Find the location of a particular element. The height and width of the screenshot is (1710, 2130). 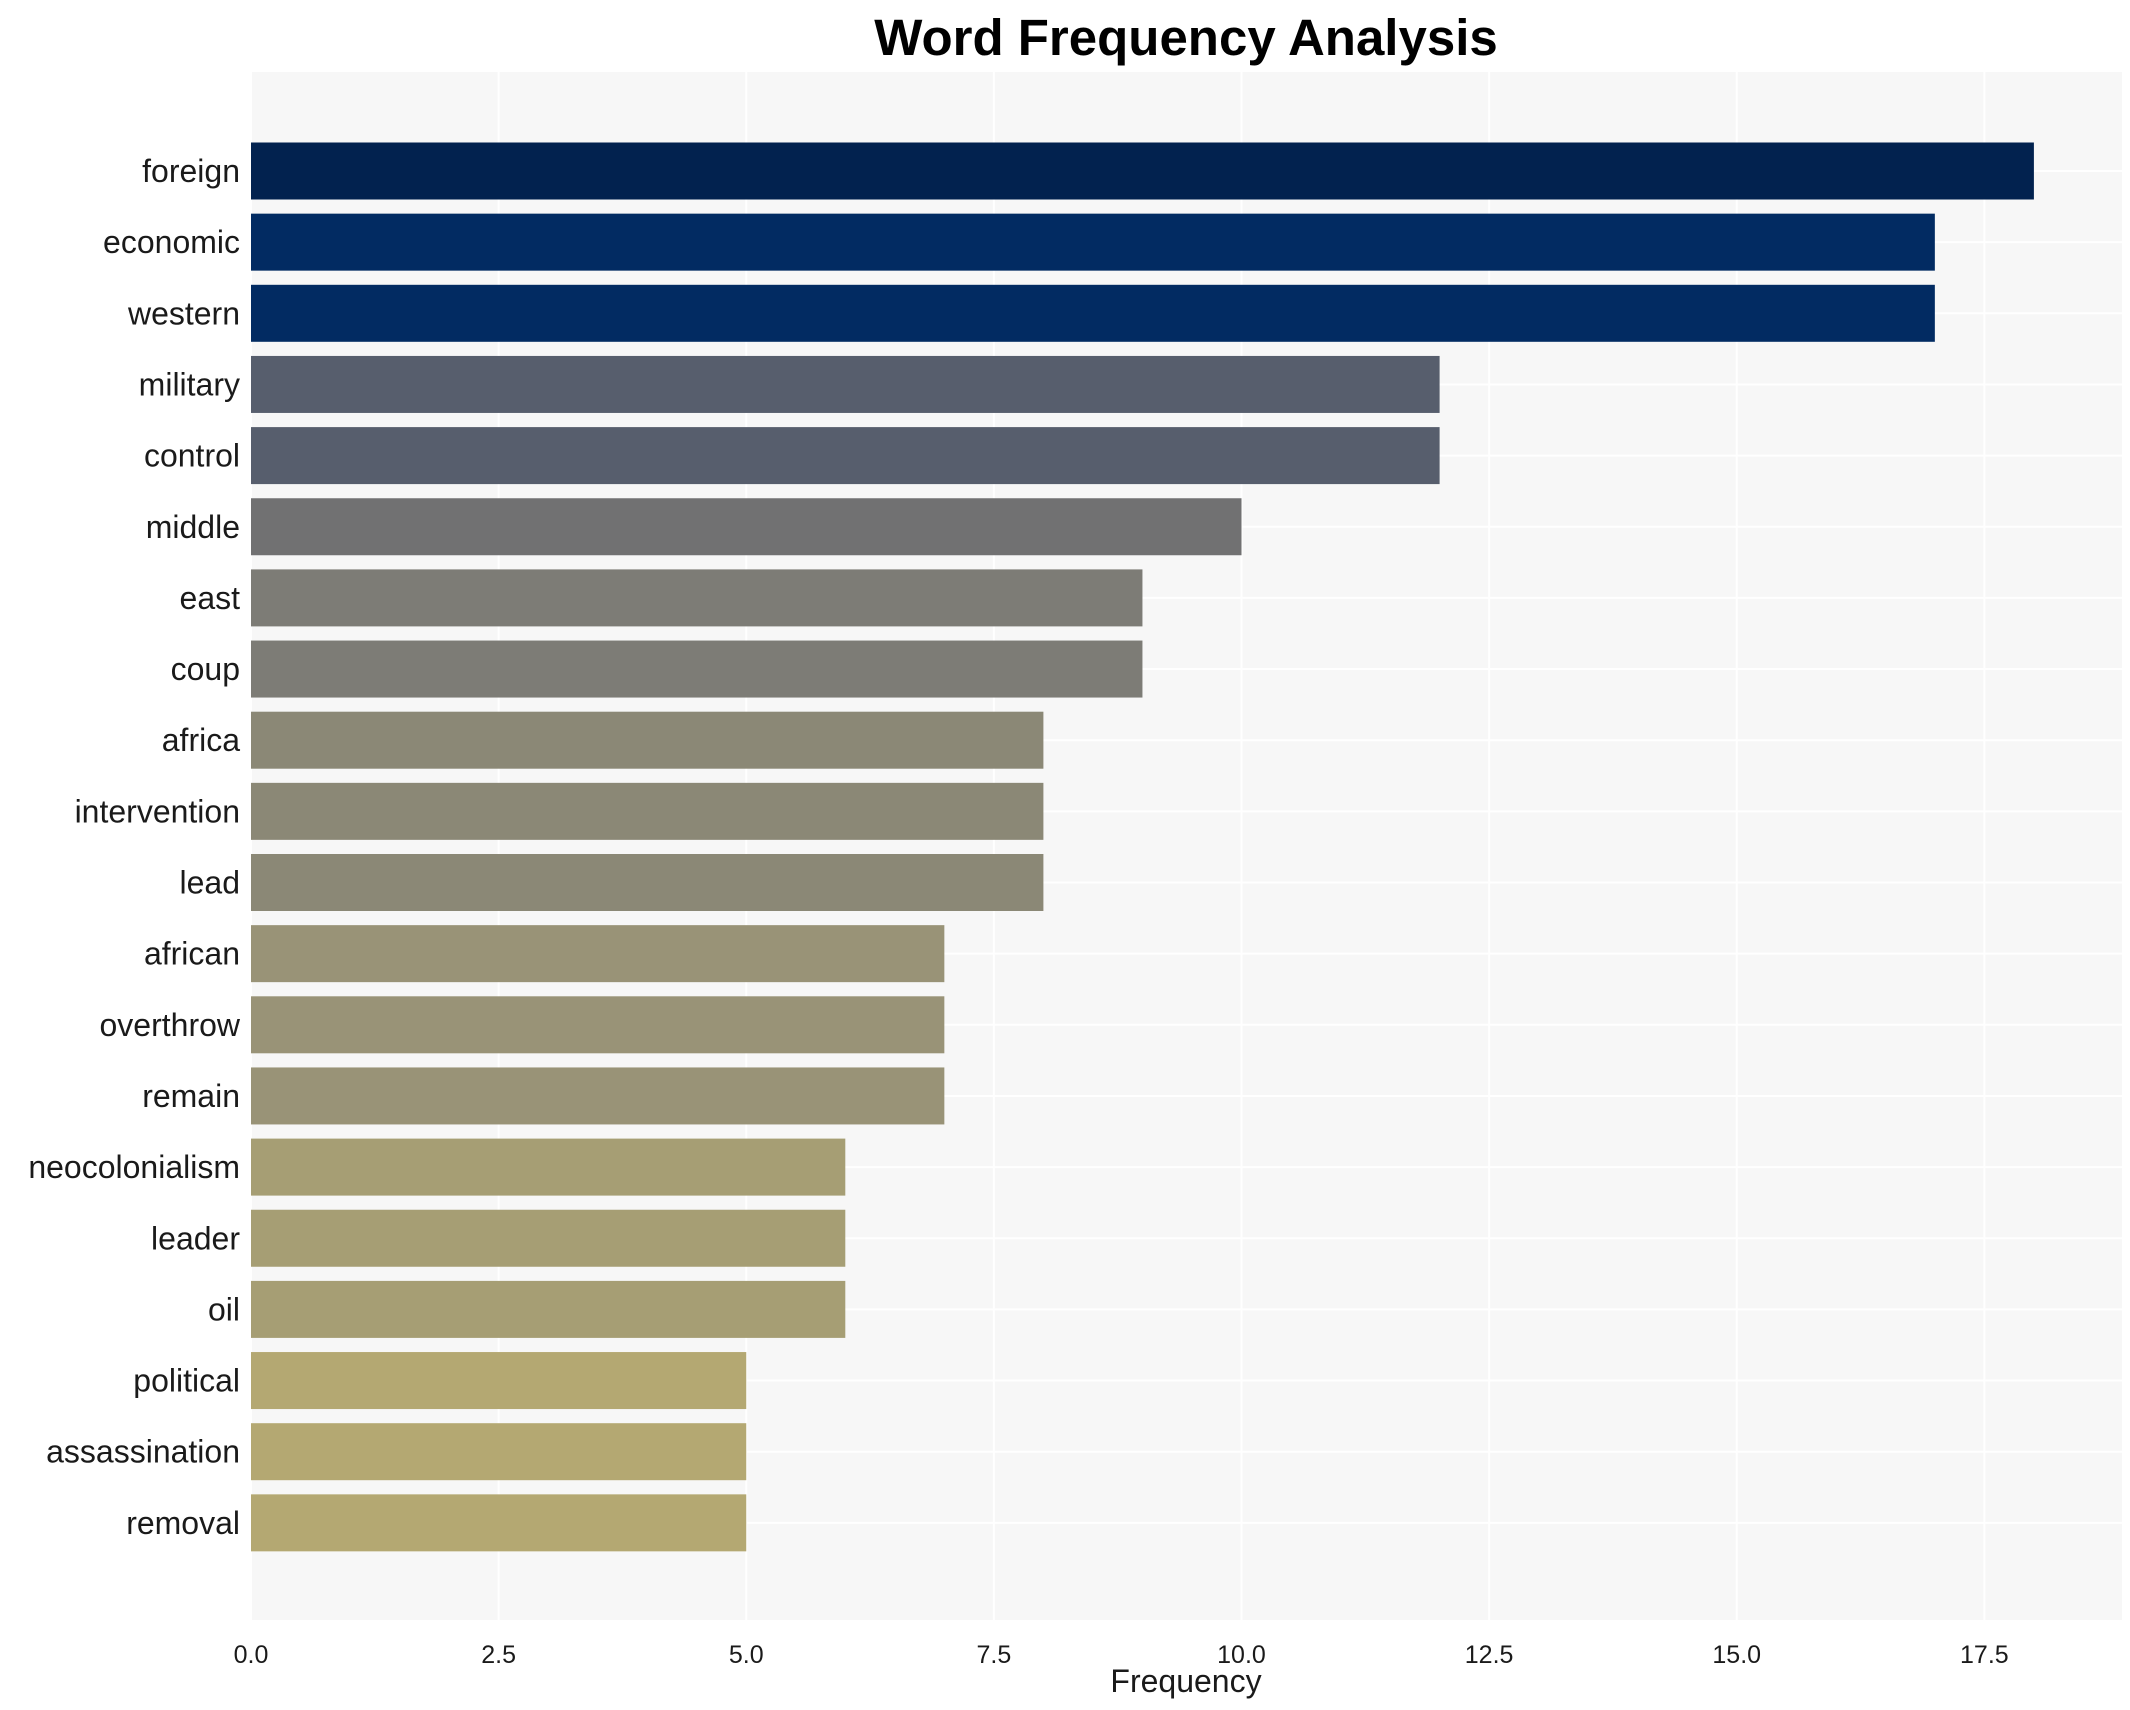

category-label-overthrow: overthrow is located at coordinates (170, 1025).